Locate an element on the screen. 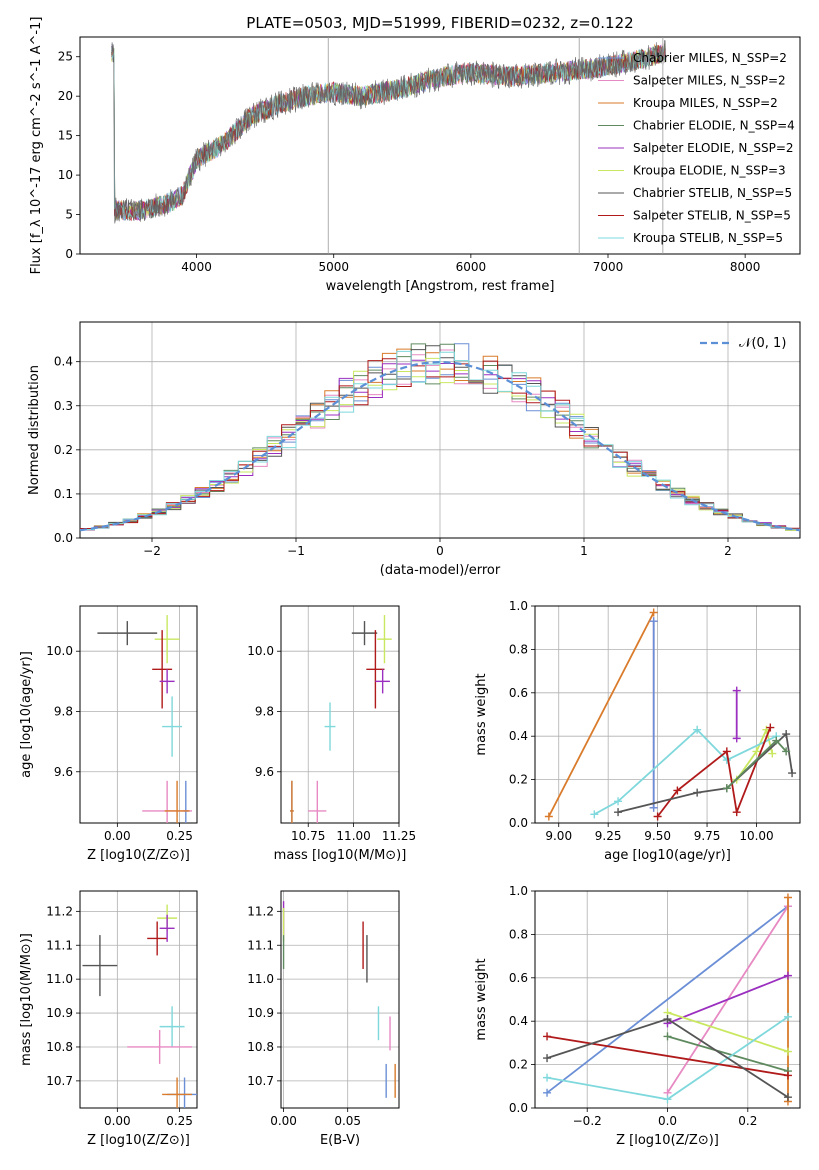  y-tick-label: 10.7 is located at coordinates (260, 1081).